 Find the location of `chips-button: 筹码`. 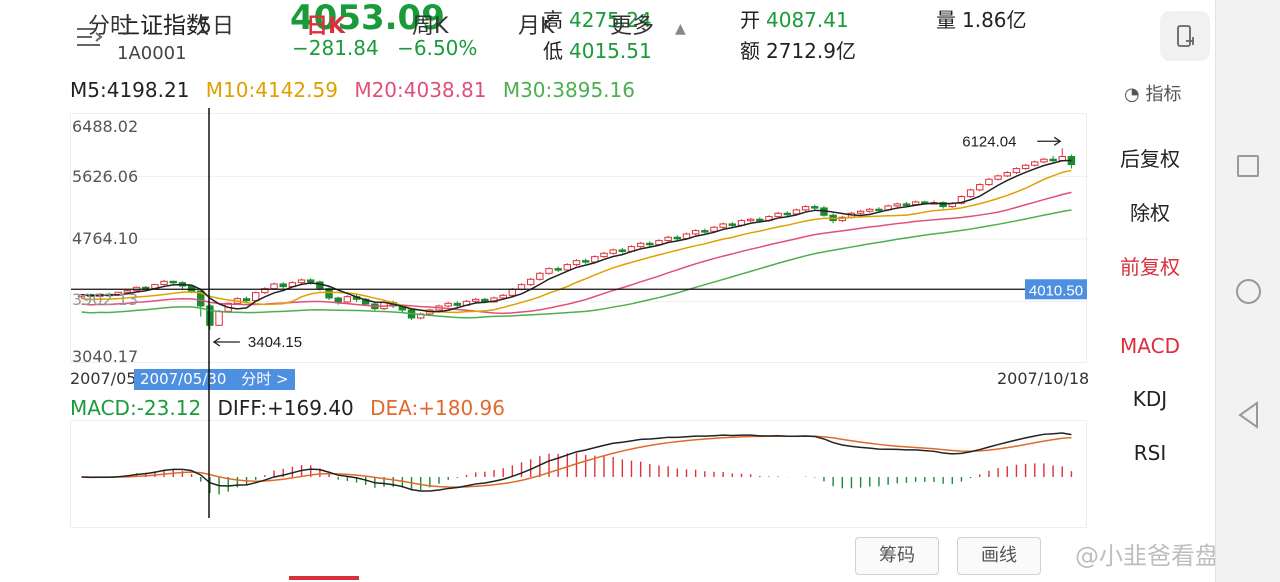

chips-button: 筹码 is located at coordinates (897, 556).